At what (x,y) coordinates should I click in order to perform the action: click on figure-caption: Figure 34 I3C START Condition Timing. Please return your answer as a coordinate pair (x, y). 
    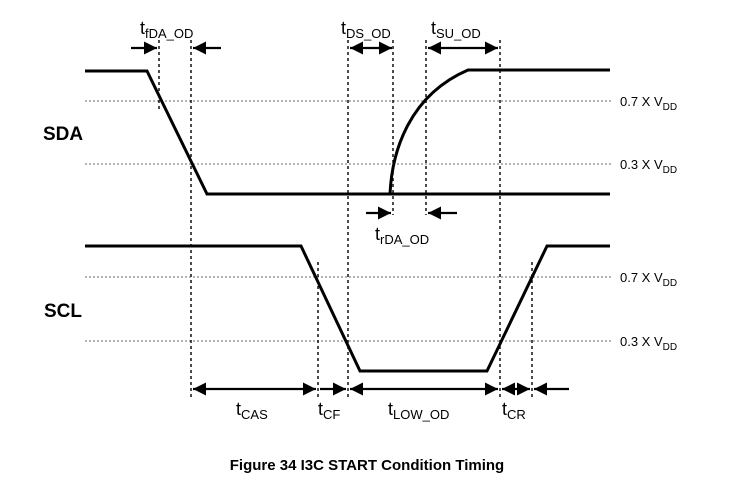
    Looking at the image, I should click on (367, 465).